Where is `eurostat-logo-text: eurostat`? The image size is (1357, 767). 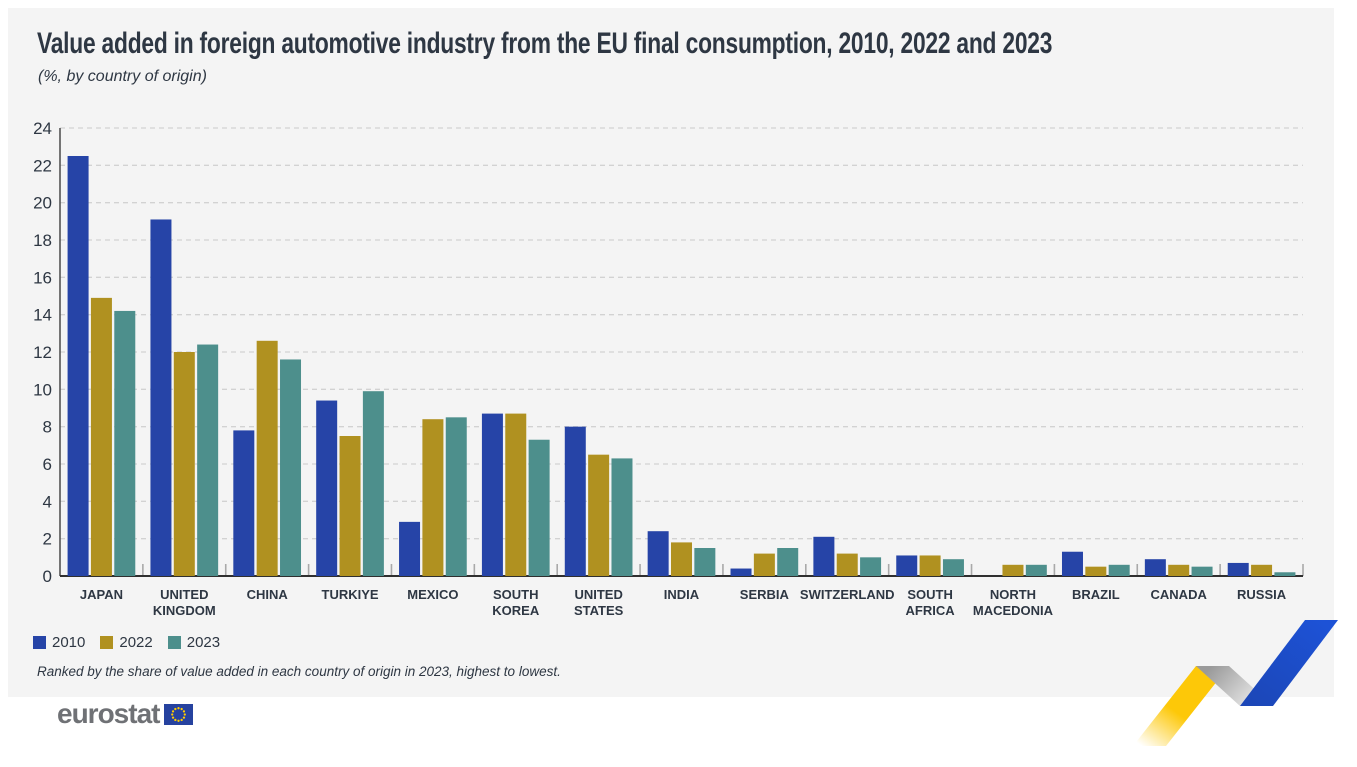 eurostat-logo-text: eurostat is located at coordinates (108, 713).